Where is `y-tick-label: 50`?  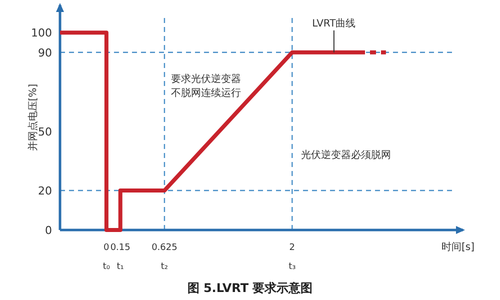 y-tick-label: 50 is located at coordinates (45, 131).